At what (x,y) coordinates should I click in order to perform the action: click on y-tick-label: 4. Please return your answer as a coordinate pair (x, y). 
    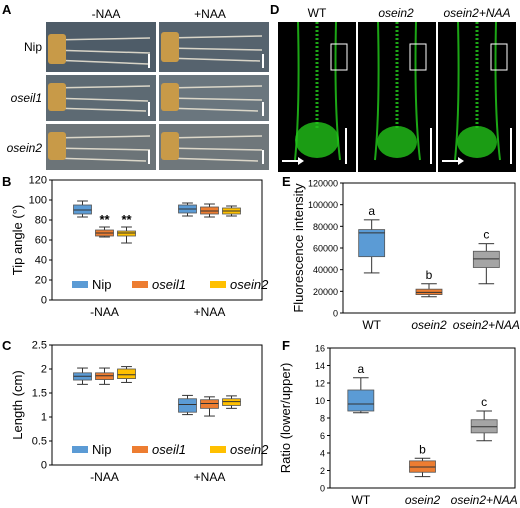
    Looking at the image, I should click on (322, 454).